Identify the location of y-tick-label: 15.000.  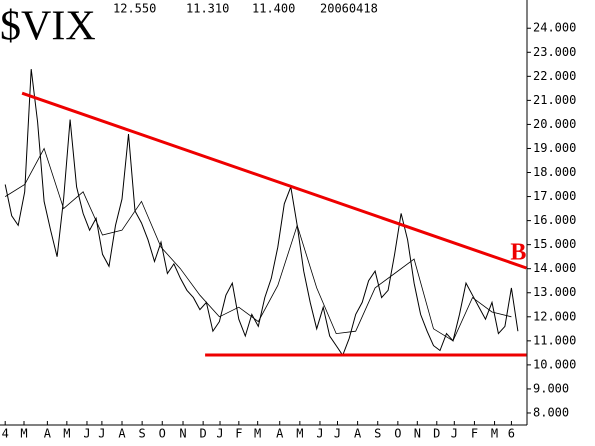
(554, 244).